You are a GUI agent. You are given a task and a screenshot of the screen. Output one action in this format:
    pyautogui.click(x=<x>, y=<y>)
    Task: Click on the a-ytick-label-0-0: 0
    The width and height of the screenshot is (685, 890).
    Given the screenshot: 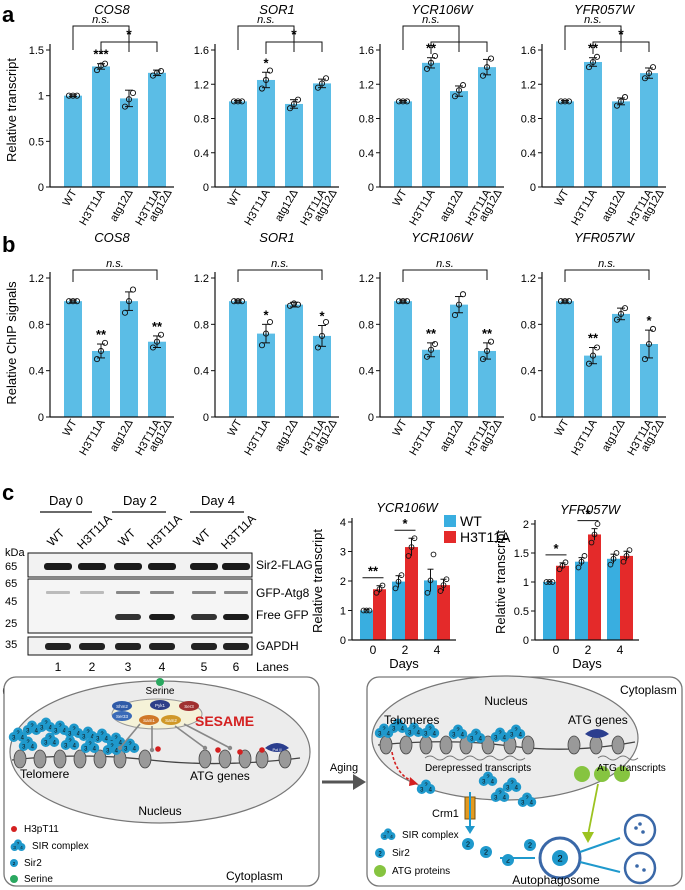 What is the action you would take?
    pyautogui.click(x=41, y=188)
    